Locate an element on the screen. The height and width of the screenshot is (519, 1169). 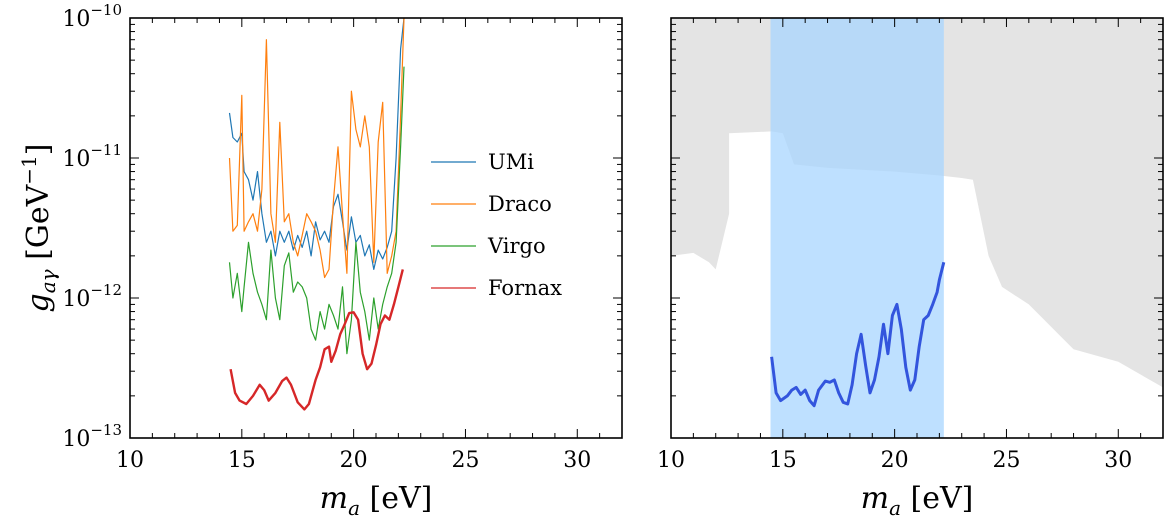
y-tick-label: 10−12 is located at coordinates (92, 296).